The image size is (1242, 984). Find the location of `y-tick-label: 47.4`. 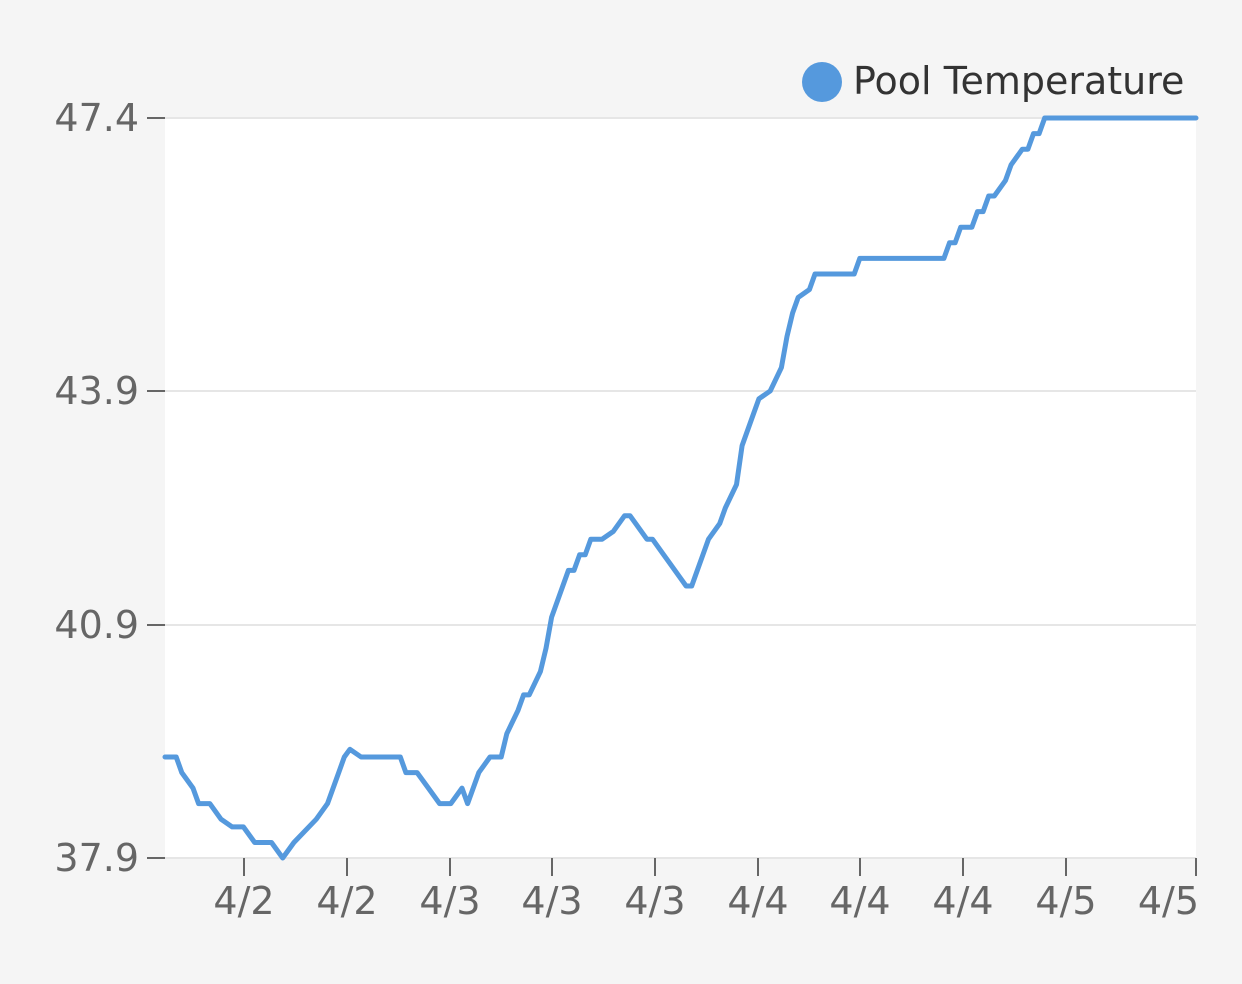

y-tick-label: 47.4 is located at coordinates (96, 118).